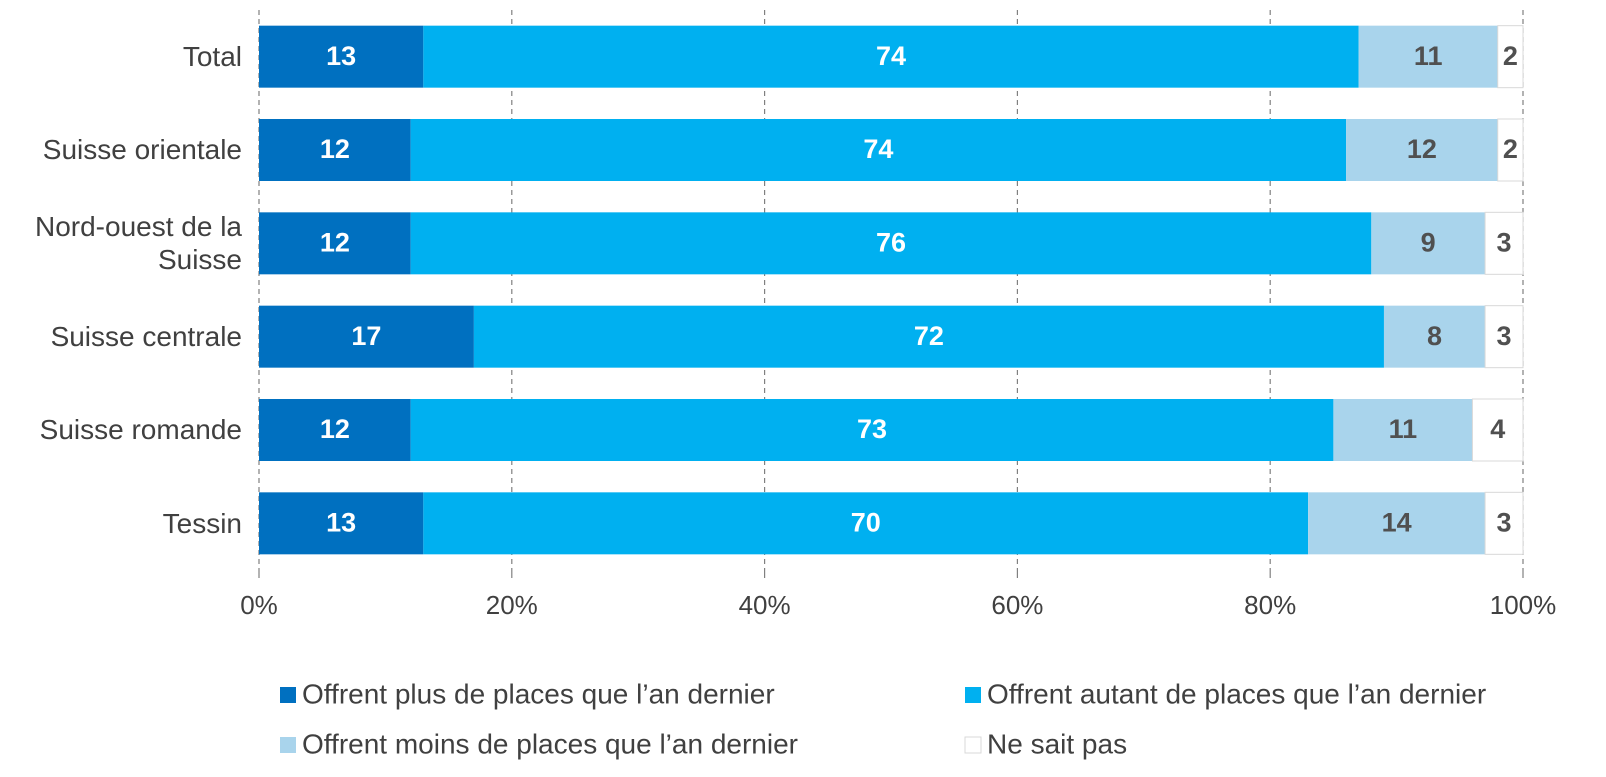  Describe the element at coordinates (550, 743) in the screenshot. I see `legend-label: Offrent moins de places que l’an dernier` at that location.